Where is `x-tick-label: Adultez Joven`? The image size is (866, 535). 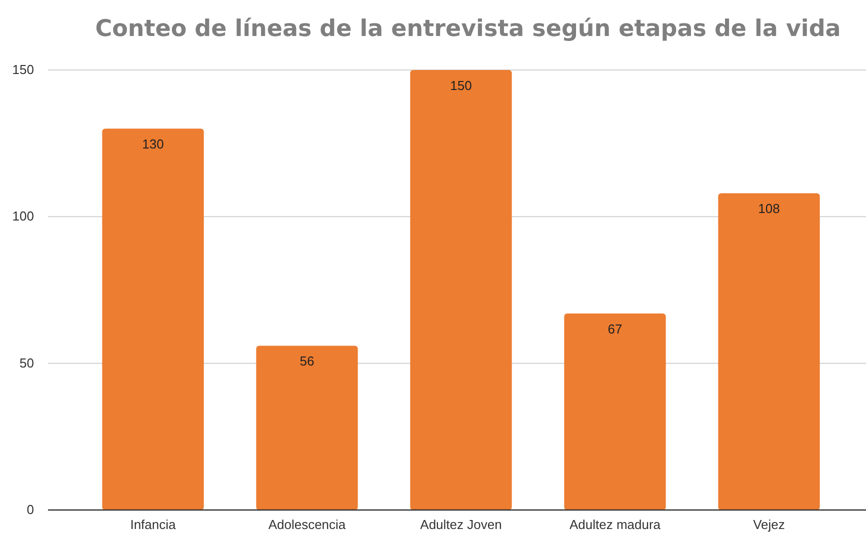 x-tick-label: Adultez Joven is located at coordinates (461, 524).